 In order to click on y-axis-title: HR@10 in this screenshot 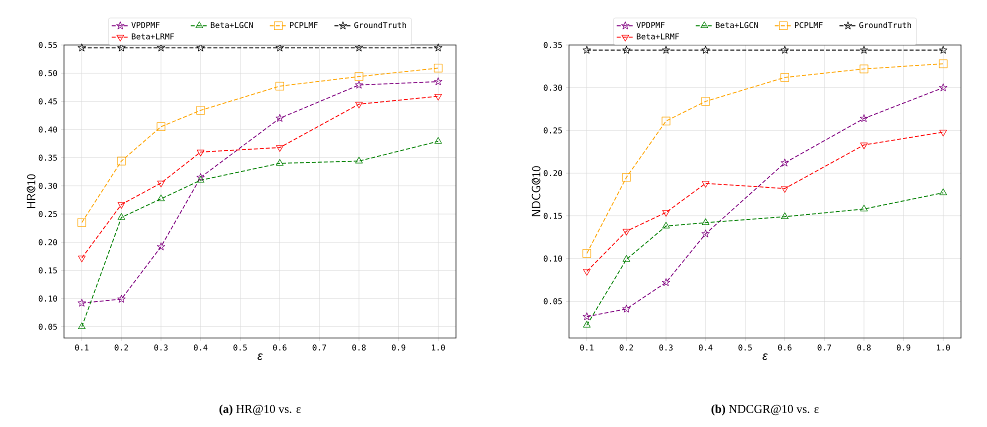, I will do `click(31, 191)`.